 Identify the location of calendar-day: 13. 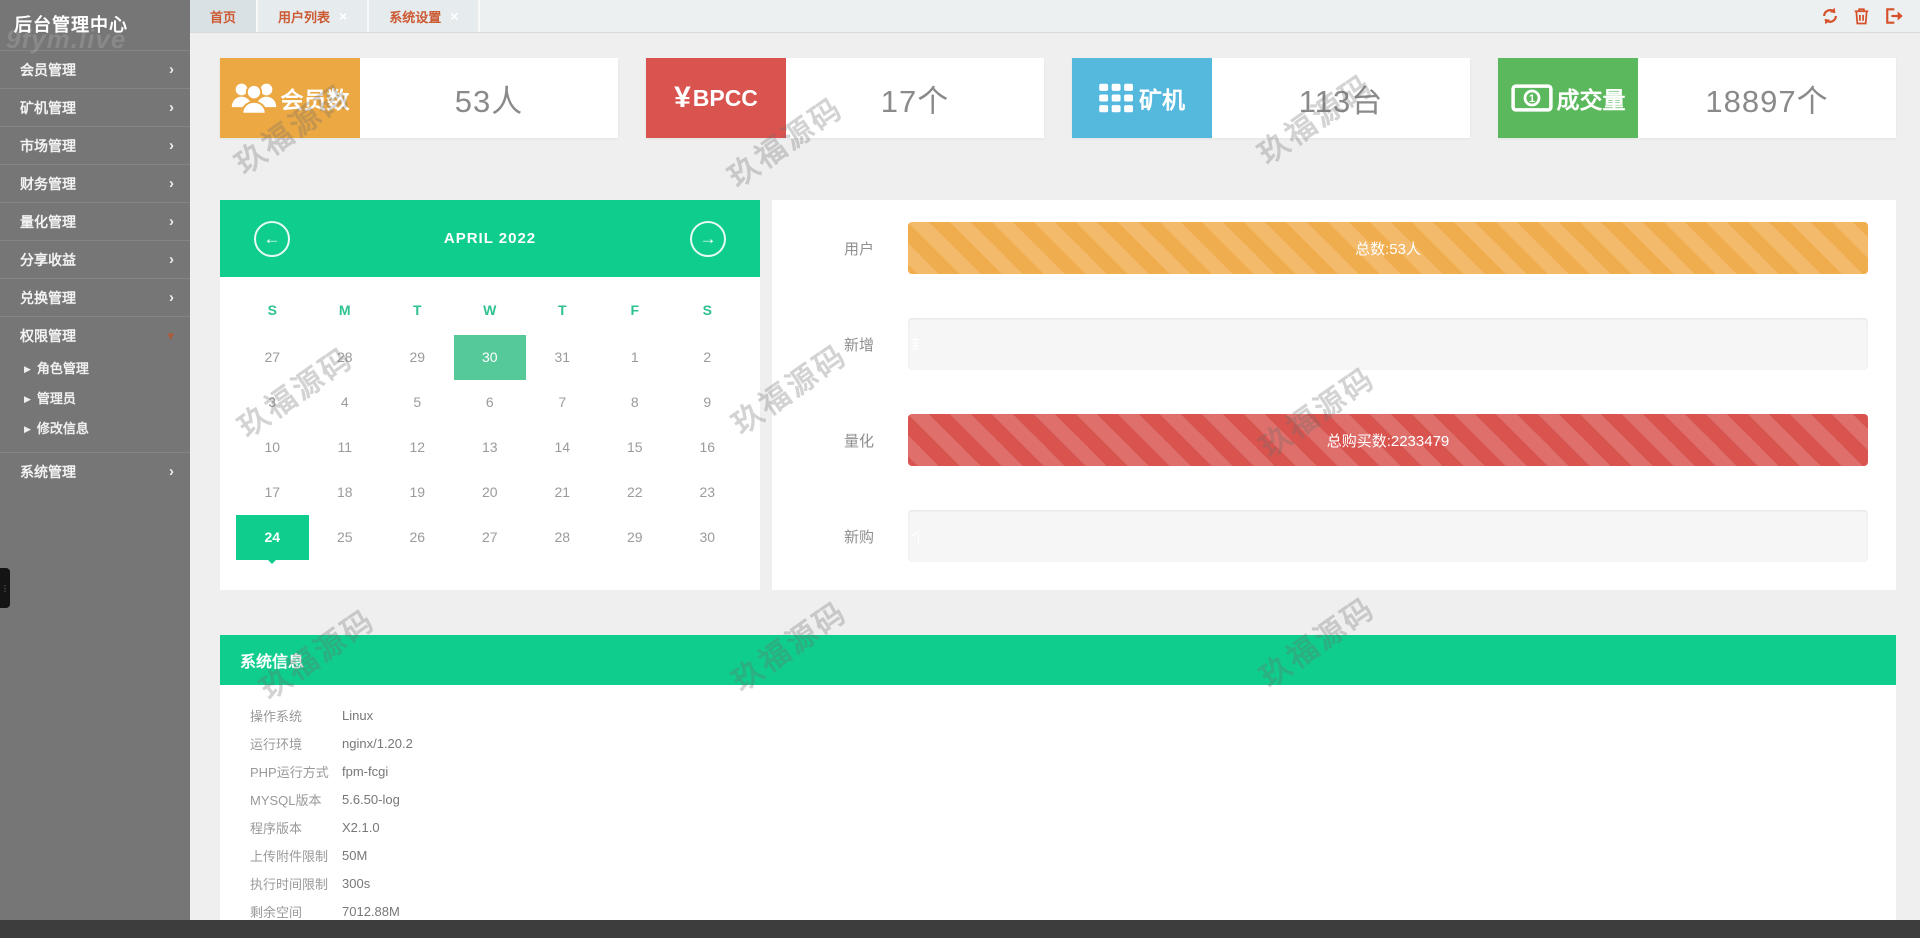
(489, 447).